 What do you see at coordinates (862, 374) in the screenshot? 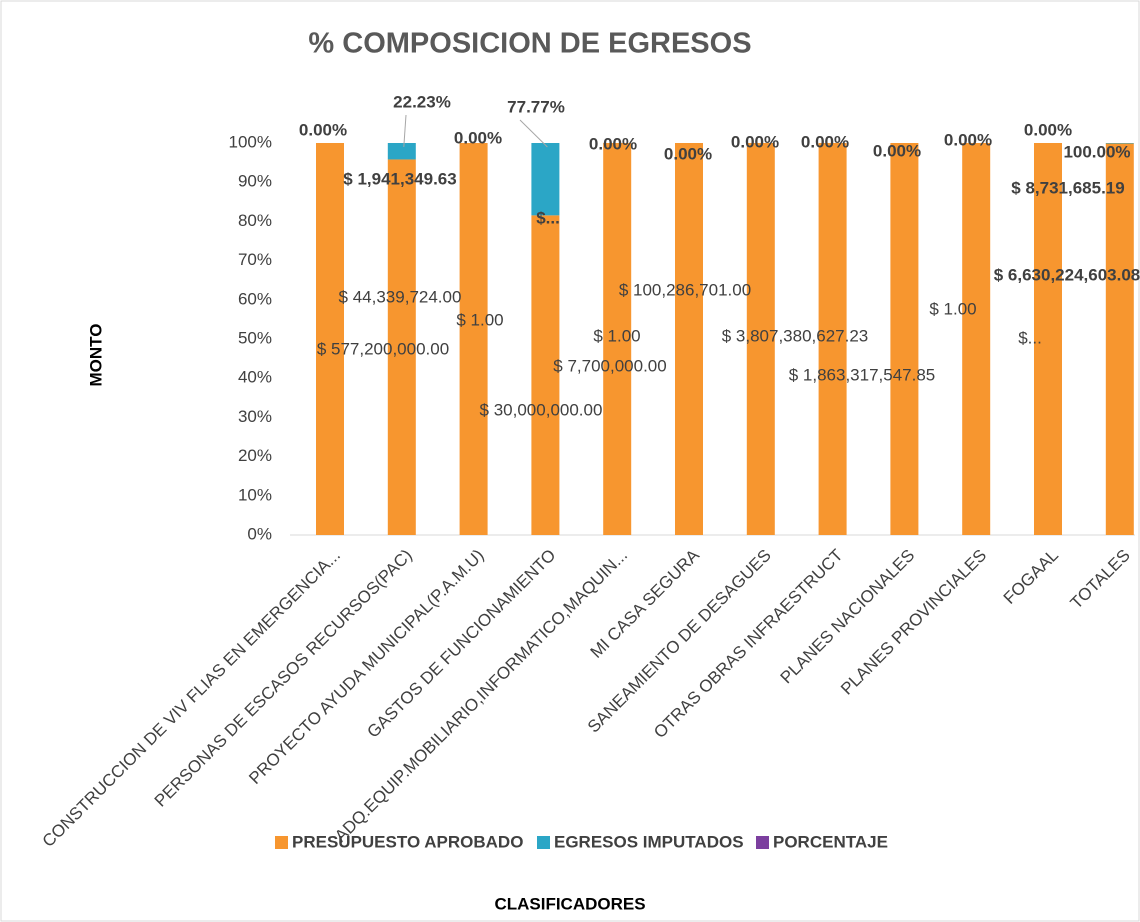
I see `data-label: $ 1,863,317,547.85` at bounding box center [862, 374].